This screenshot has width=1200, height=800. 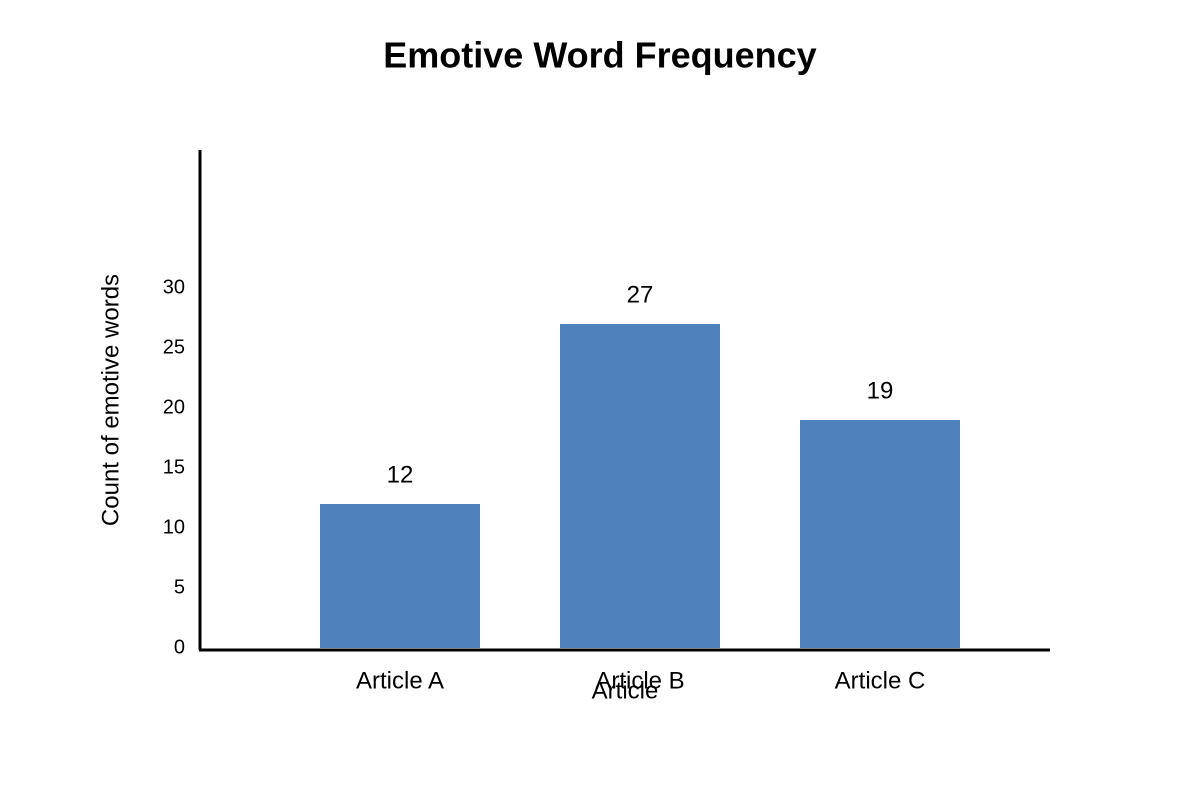 What do you see at coordinates (880, 390) in the screenshot?
I see `value-label: 19` at bounding box center [880, 390].